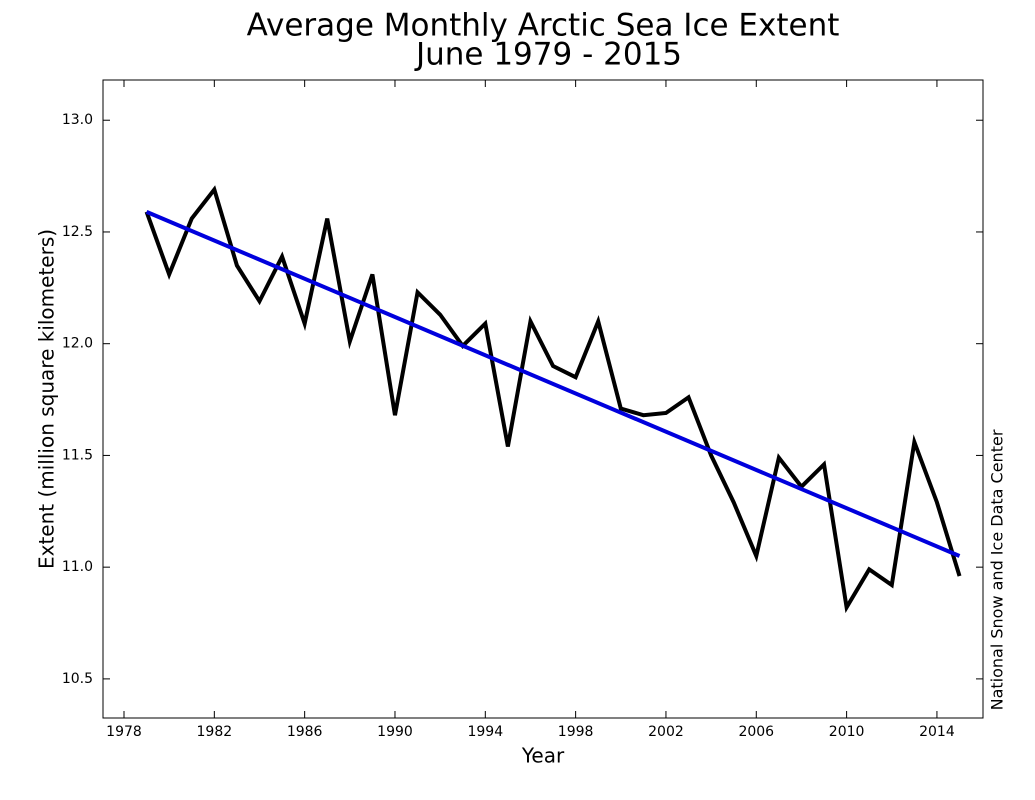 Image resolution: width=1035 pixels, height=800 pixels. Describe the element at coordinates (77, 567) in the screenshot. I see `y-tick-label: 11.0` at that location.